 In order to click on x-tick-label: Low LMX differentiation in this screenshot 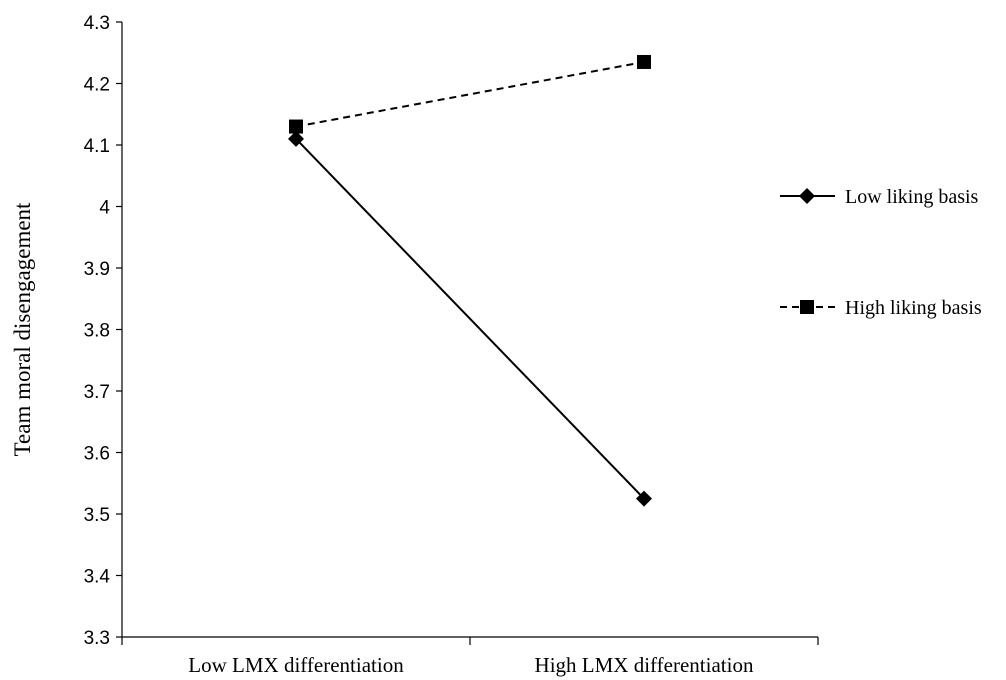, I will do `click(296, 665)`.